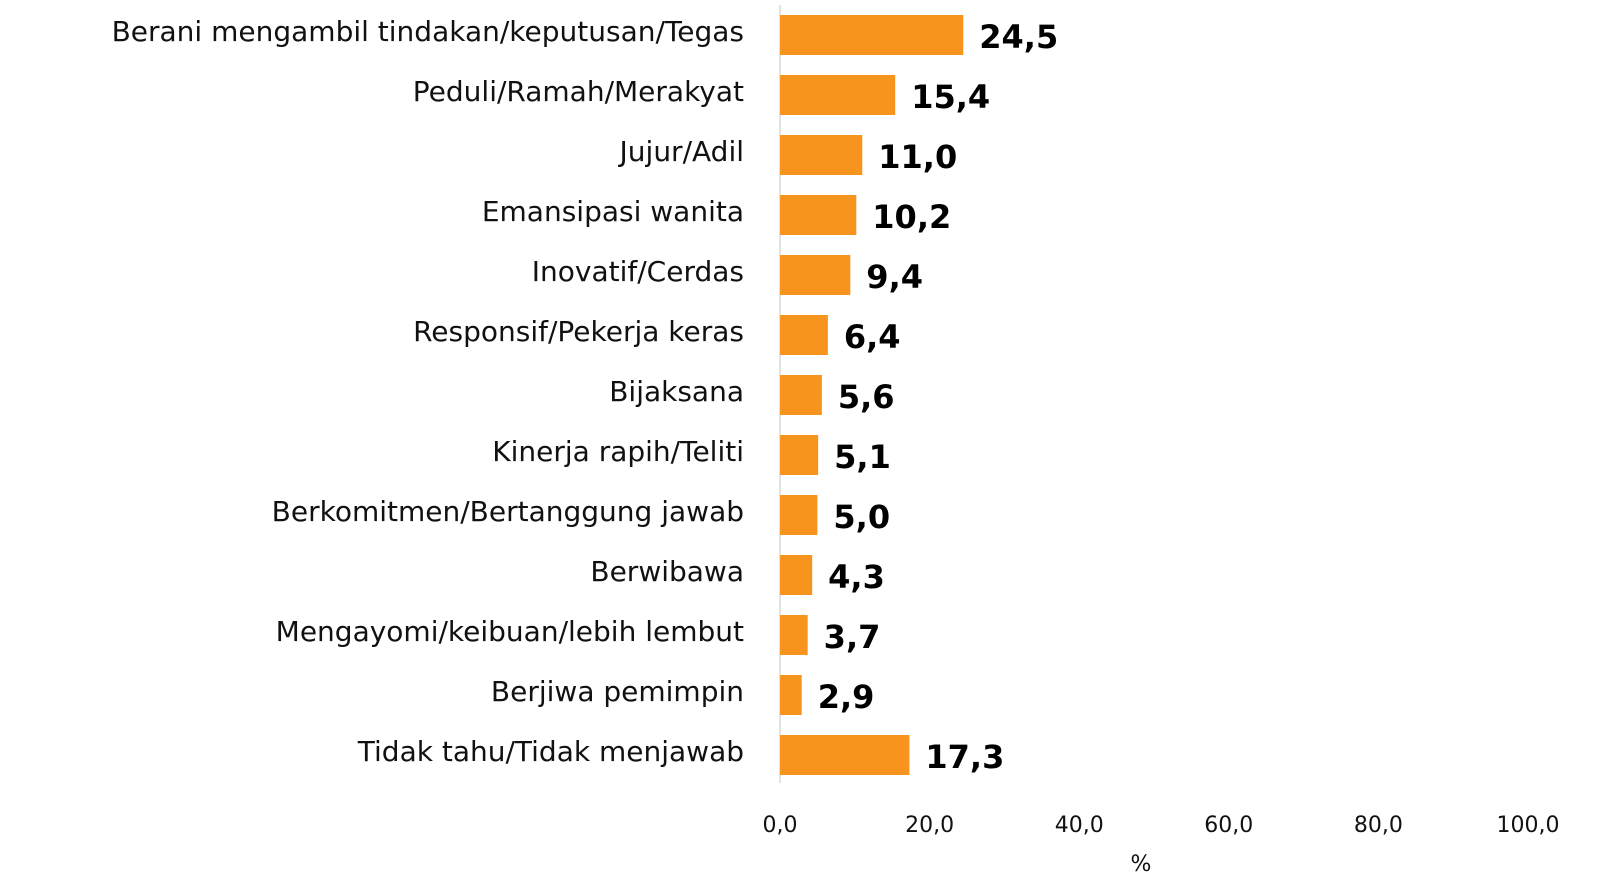 This screenshot has width=1602, height=893. Describe the element at coordinates (613, 211) in the screenshot. I see `y-tick-label: Emansipasi wanita` at that location.